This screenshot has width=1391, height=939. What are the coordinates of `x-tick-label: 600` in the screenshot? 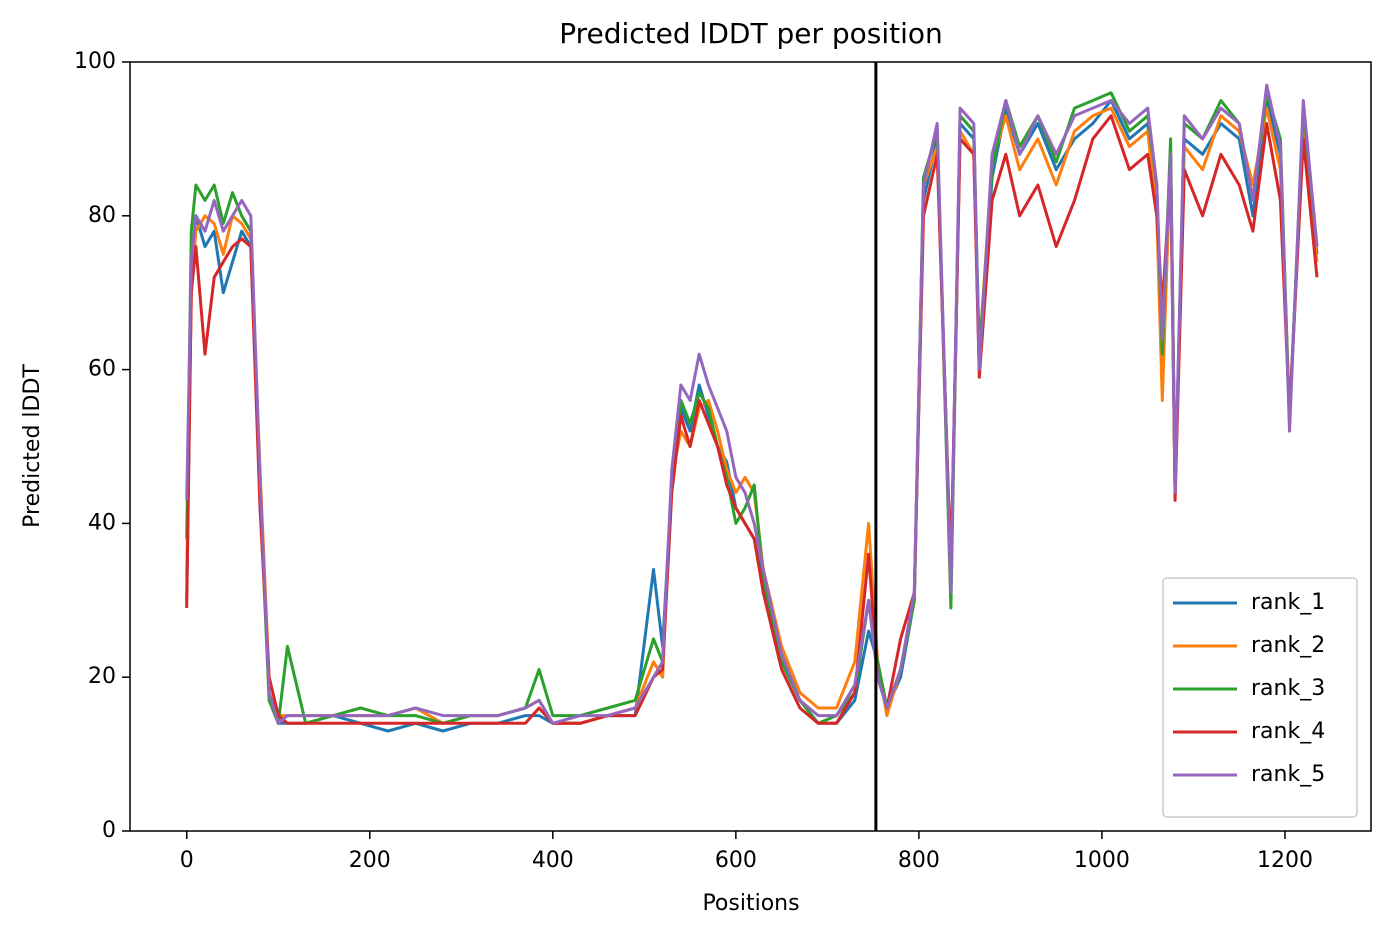 It's located at (736, 860).